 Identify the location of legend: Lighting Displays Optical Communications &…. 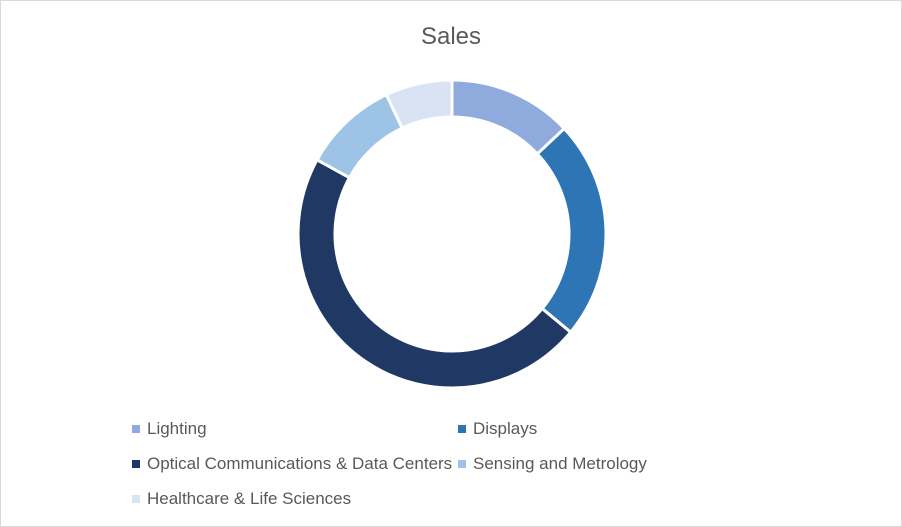
(442, 464).